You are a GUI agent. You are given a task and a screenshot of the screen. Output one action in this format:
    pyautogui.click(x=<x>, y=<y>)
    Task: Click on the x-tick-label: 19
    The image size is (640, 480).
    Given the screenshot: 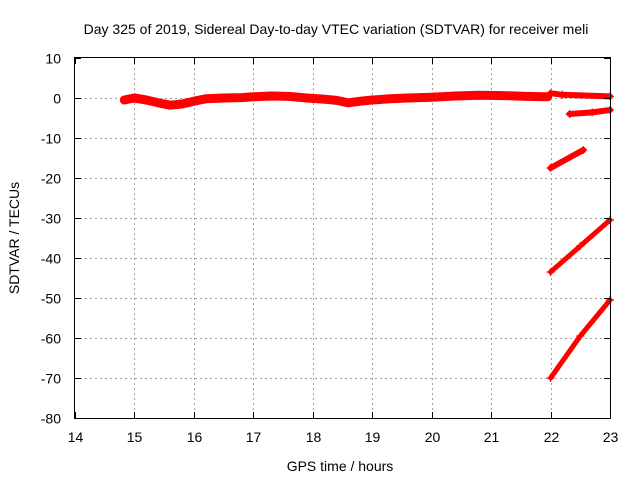 What is the action you would take?
    pyautogui.click(x=373, y=437)
    